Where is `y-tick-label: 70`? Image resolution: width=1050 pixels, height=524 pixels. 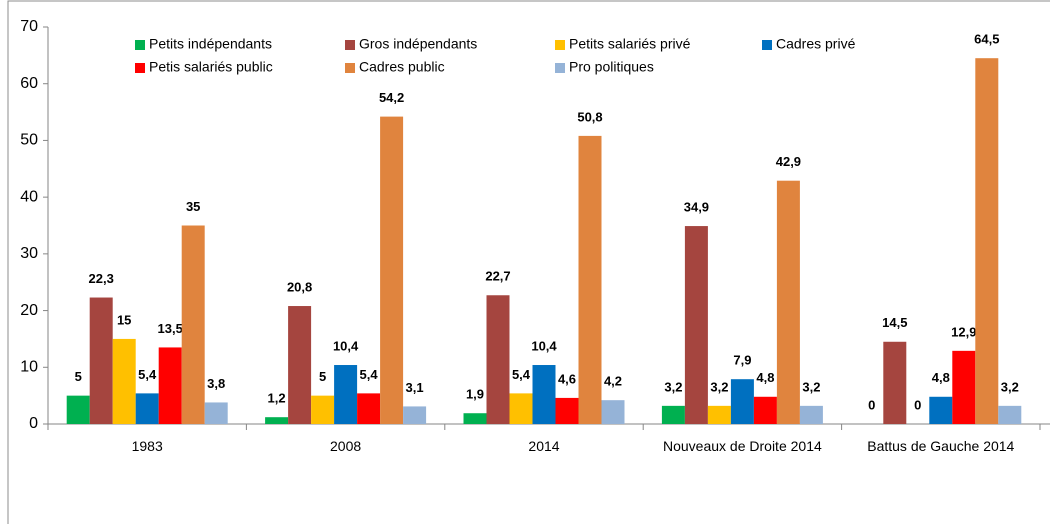
y-tick-label: 70 is located at coordinates (29, 26).